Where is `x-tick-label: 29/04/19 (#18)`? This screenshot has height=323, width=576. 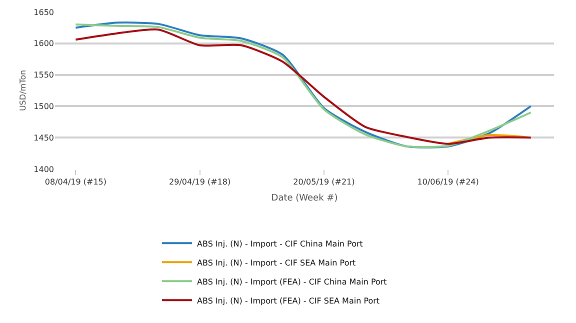
x-tick-label: 29/04/19 (#18) is located at coordinates (200, 182).